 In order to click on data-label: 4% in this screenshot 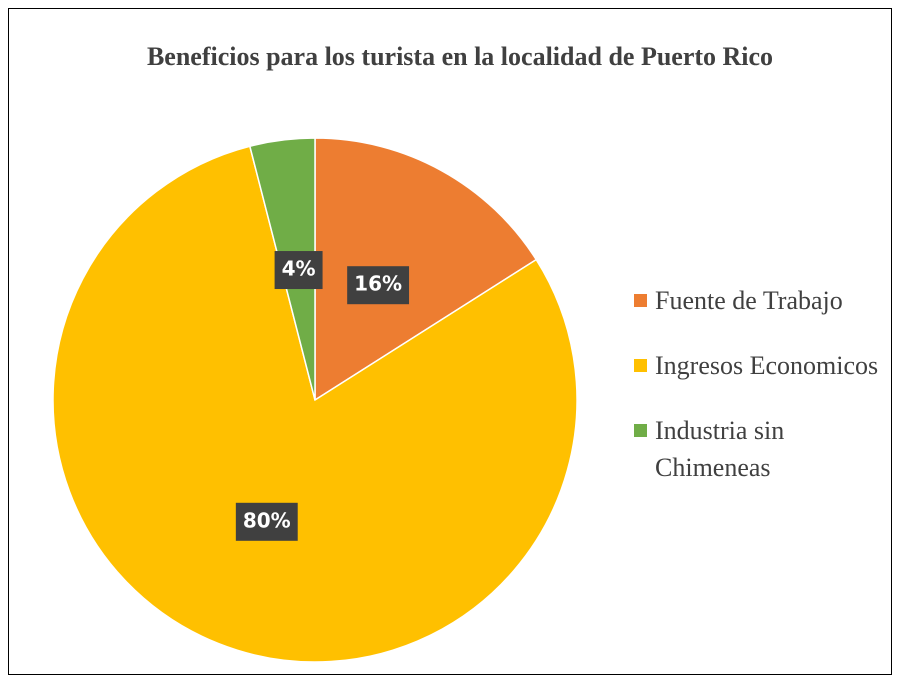, I will do `click(299, 269)`.